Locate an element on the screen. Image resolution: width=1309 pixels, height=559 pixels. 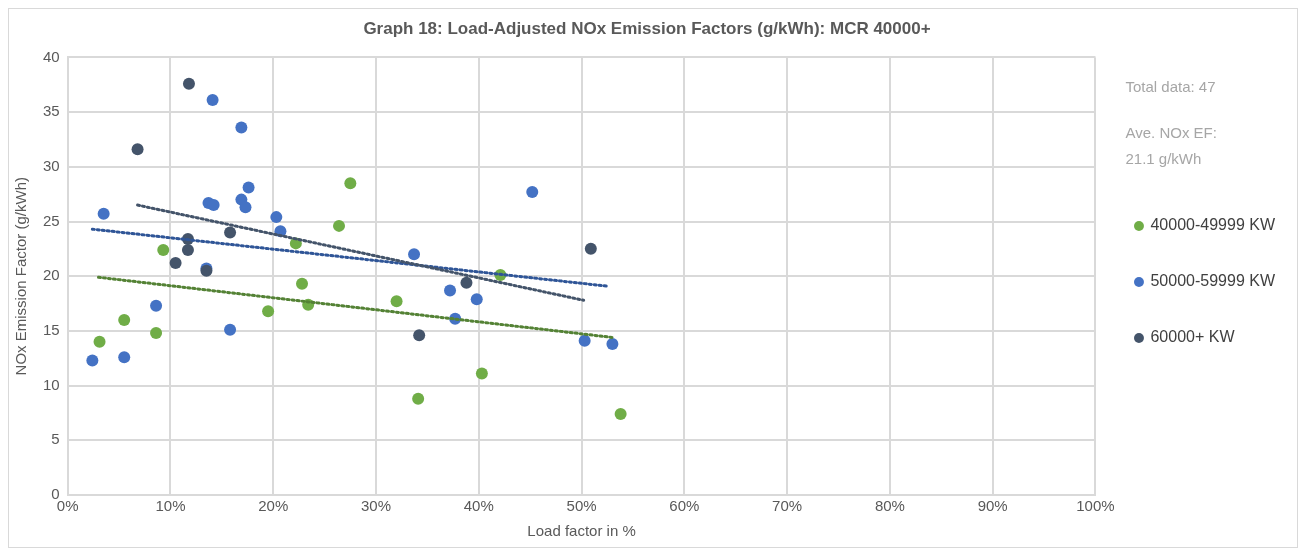
y-tick-label: 35 is located at coordinates (51, 111).